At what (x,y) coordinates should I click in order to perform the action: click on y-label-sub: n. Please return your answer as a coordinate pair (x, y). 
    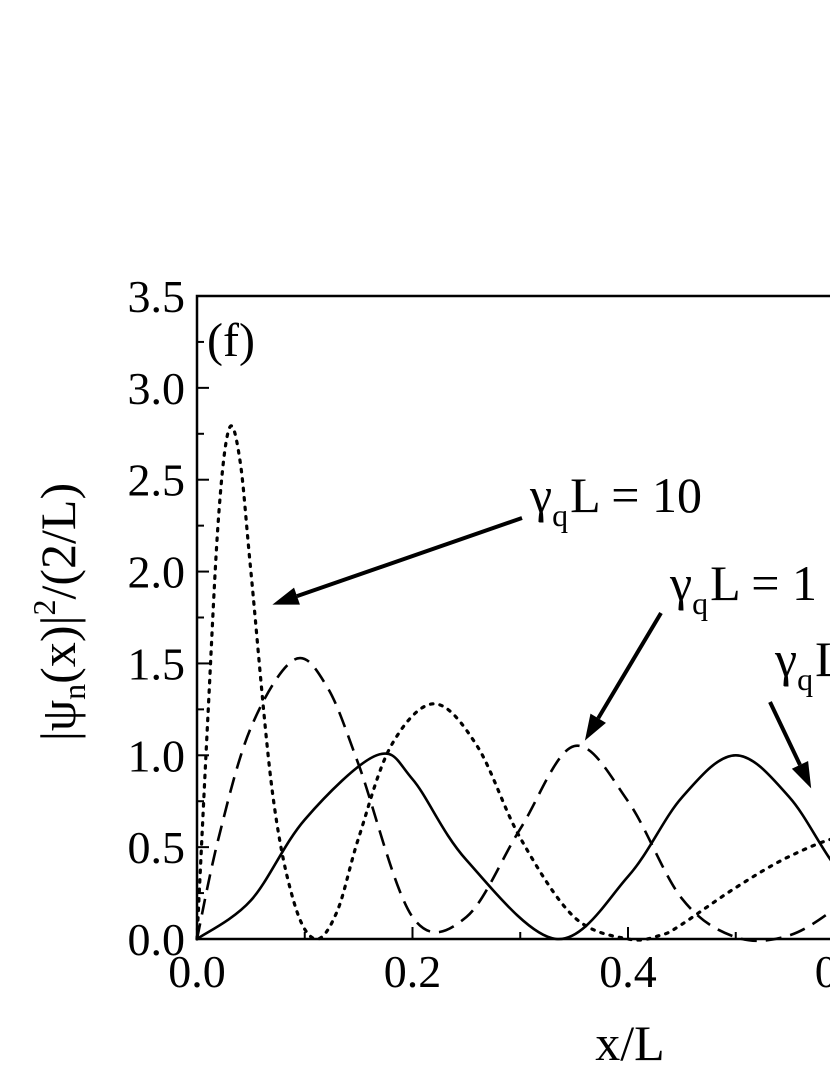
    Looking at the image, I should click on (74, 692).